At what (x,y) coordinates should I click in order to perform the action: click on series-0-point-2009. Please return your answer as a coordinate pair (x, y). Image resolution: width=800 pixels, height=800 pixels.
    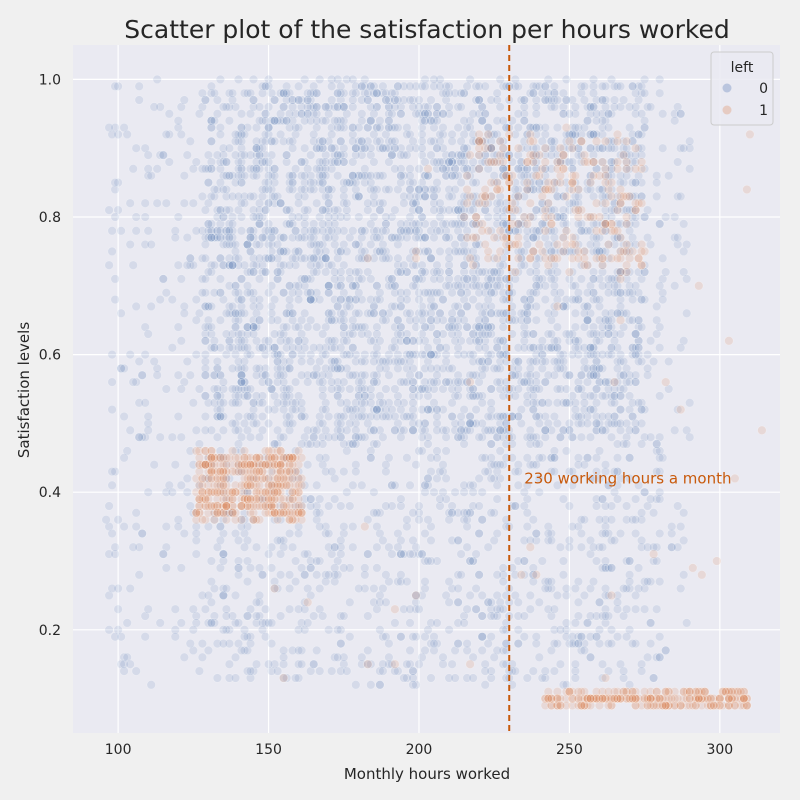
    Looking at the image, I should click on (353, 100).